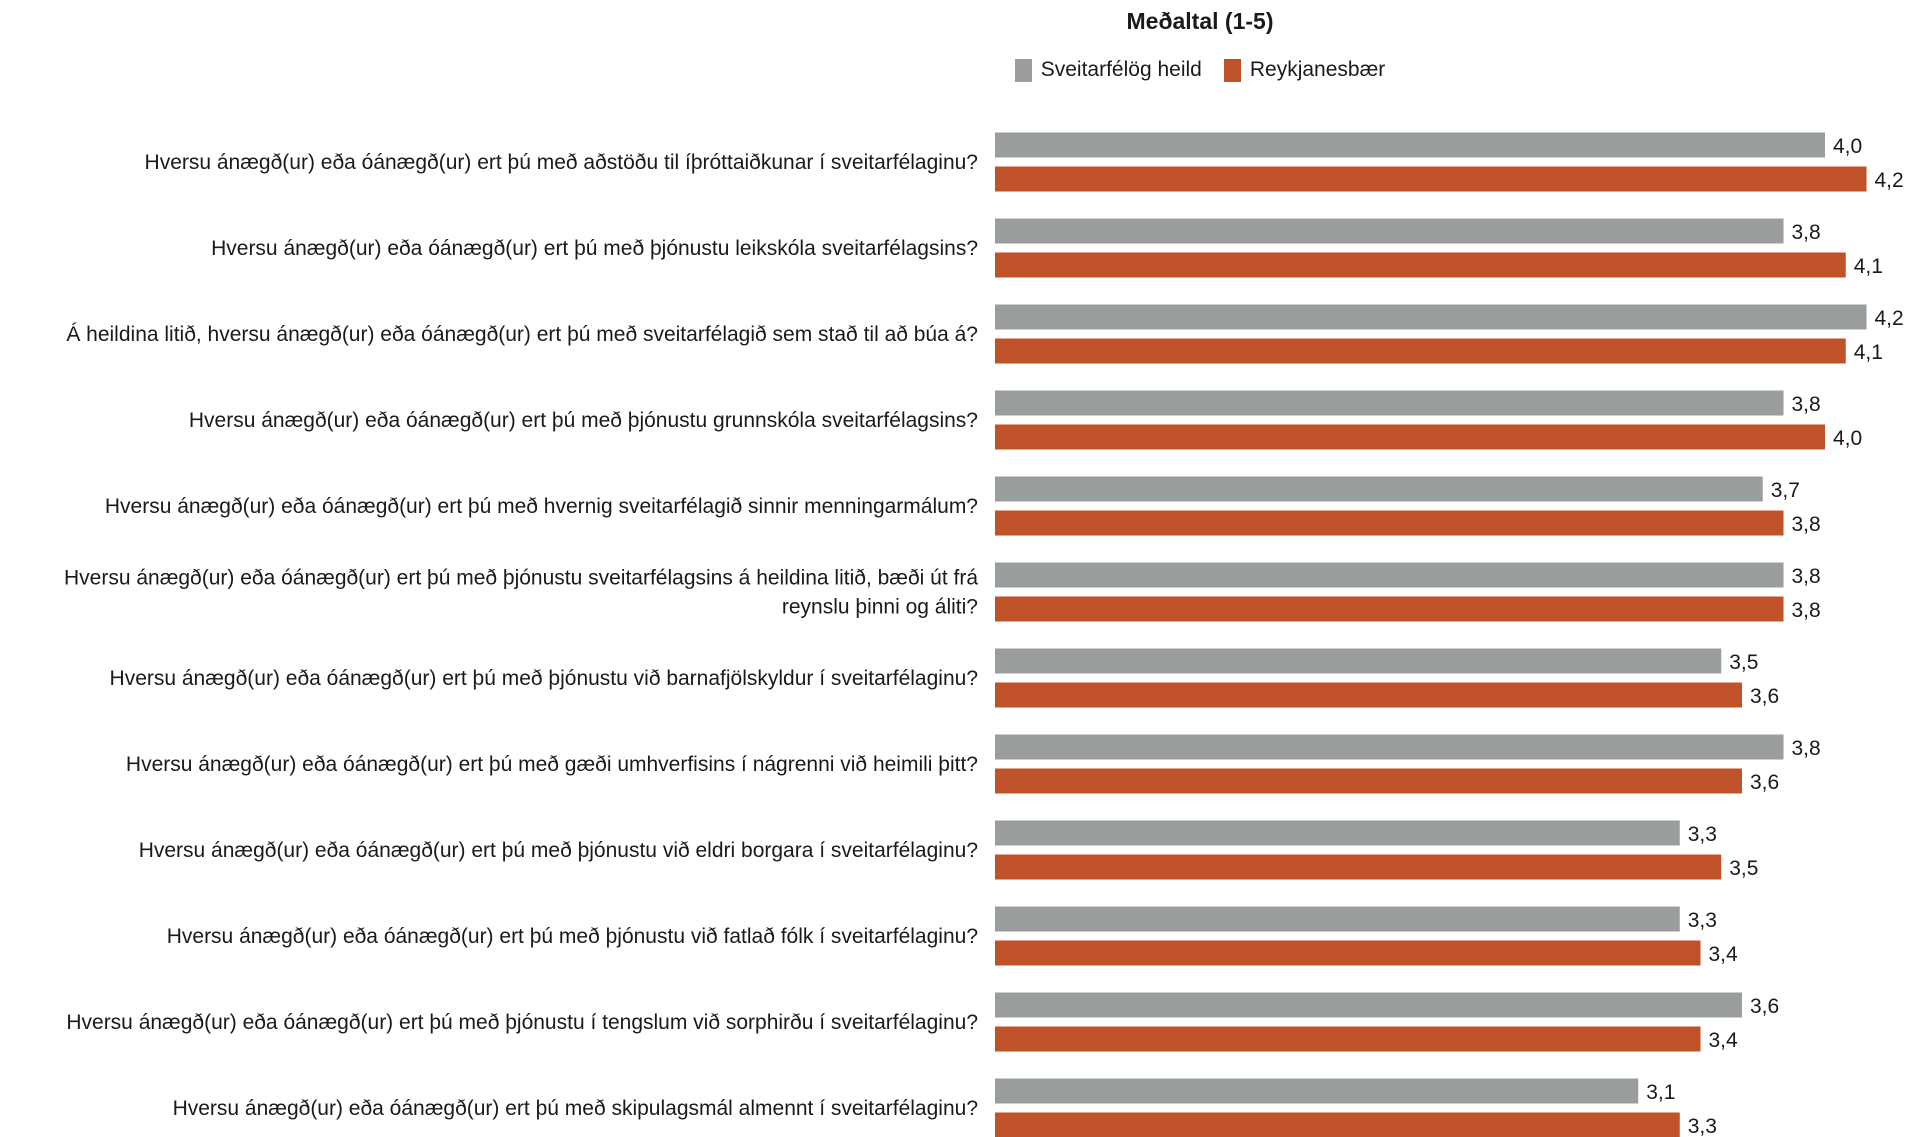  I want to click on legend-label-series-2: Reykjanesbær, so click(1317, 69).